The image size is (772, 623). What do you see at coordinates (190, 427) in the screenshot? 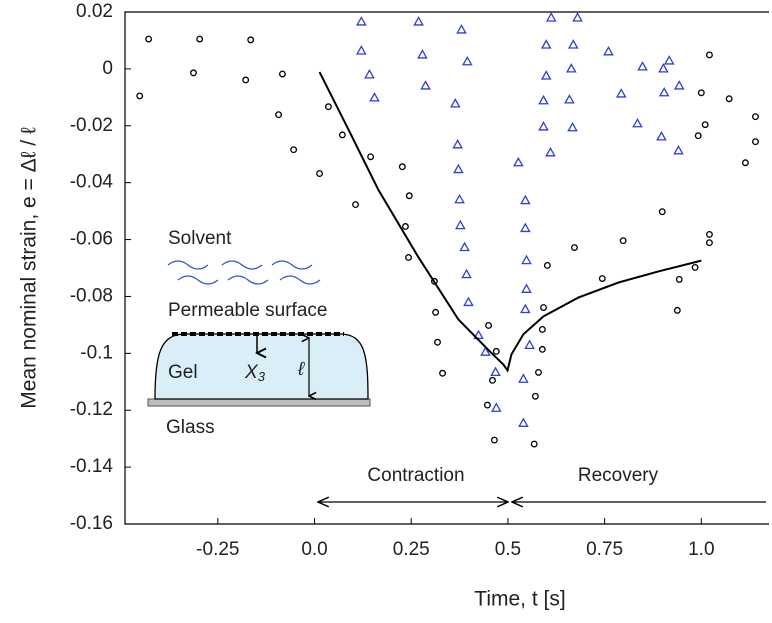
I see `inset-label: Glass` at bounding box center [190, 427].